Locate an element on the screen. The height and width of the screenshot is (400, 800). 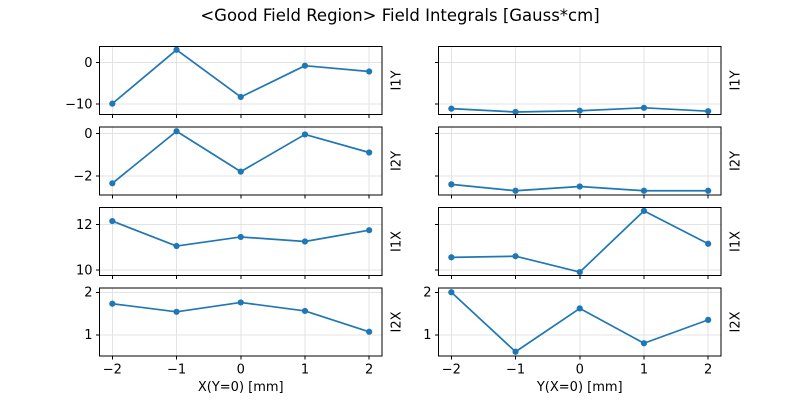
subplot-i1x-vs-x: 12 10 I1X is located at coordinates (240, 243).